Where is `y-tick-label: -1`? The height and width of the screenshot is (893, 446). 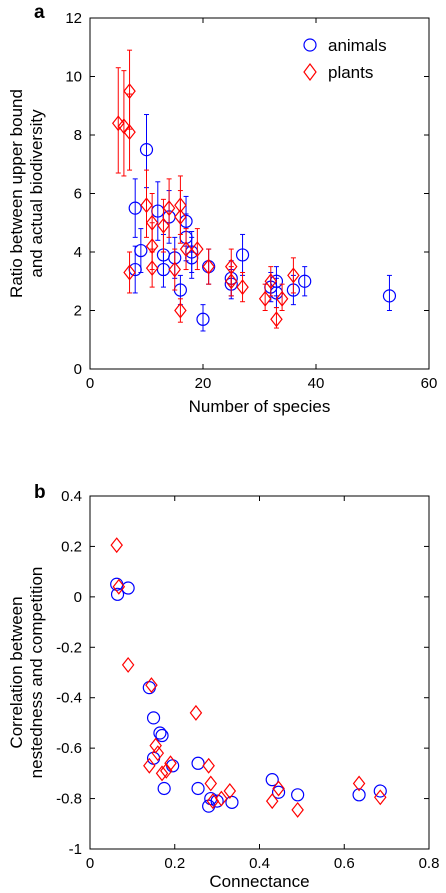 y-tick-label: -1 is located at coordinates (75, 849).